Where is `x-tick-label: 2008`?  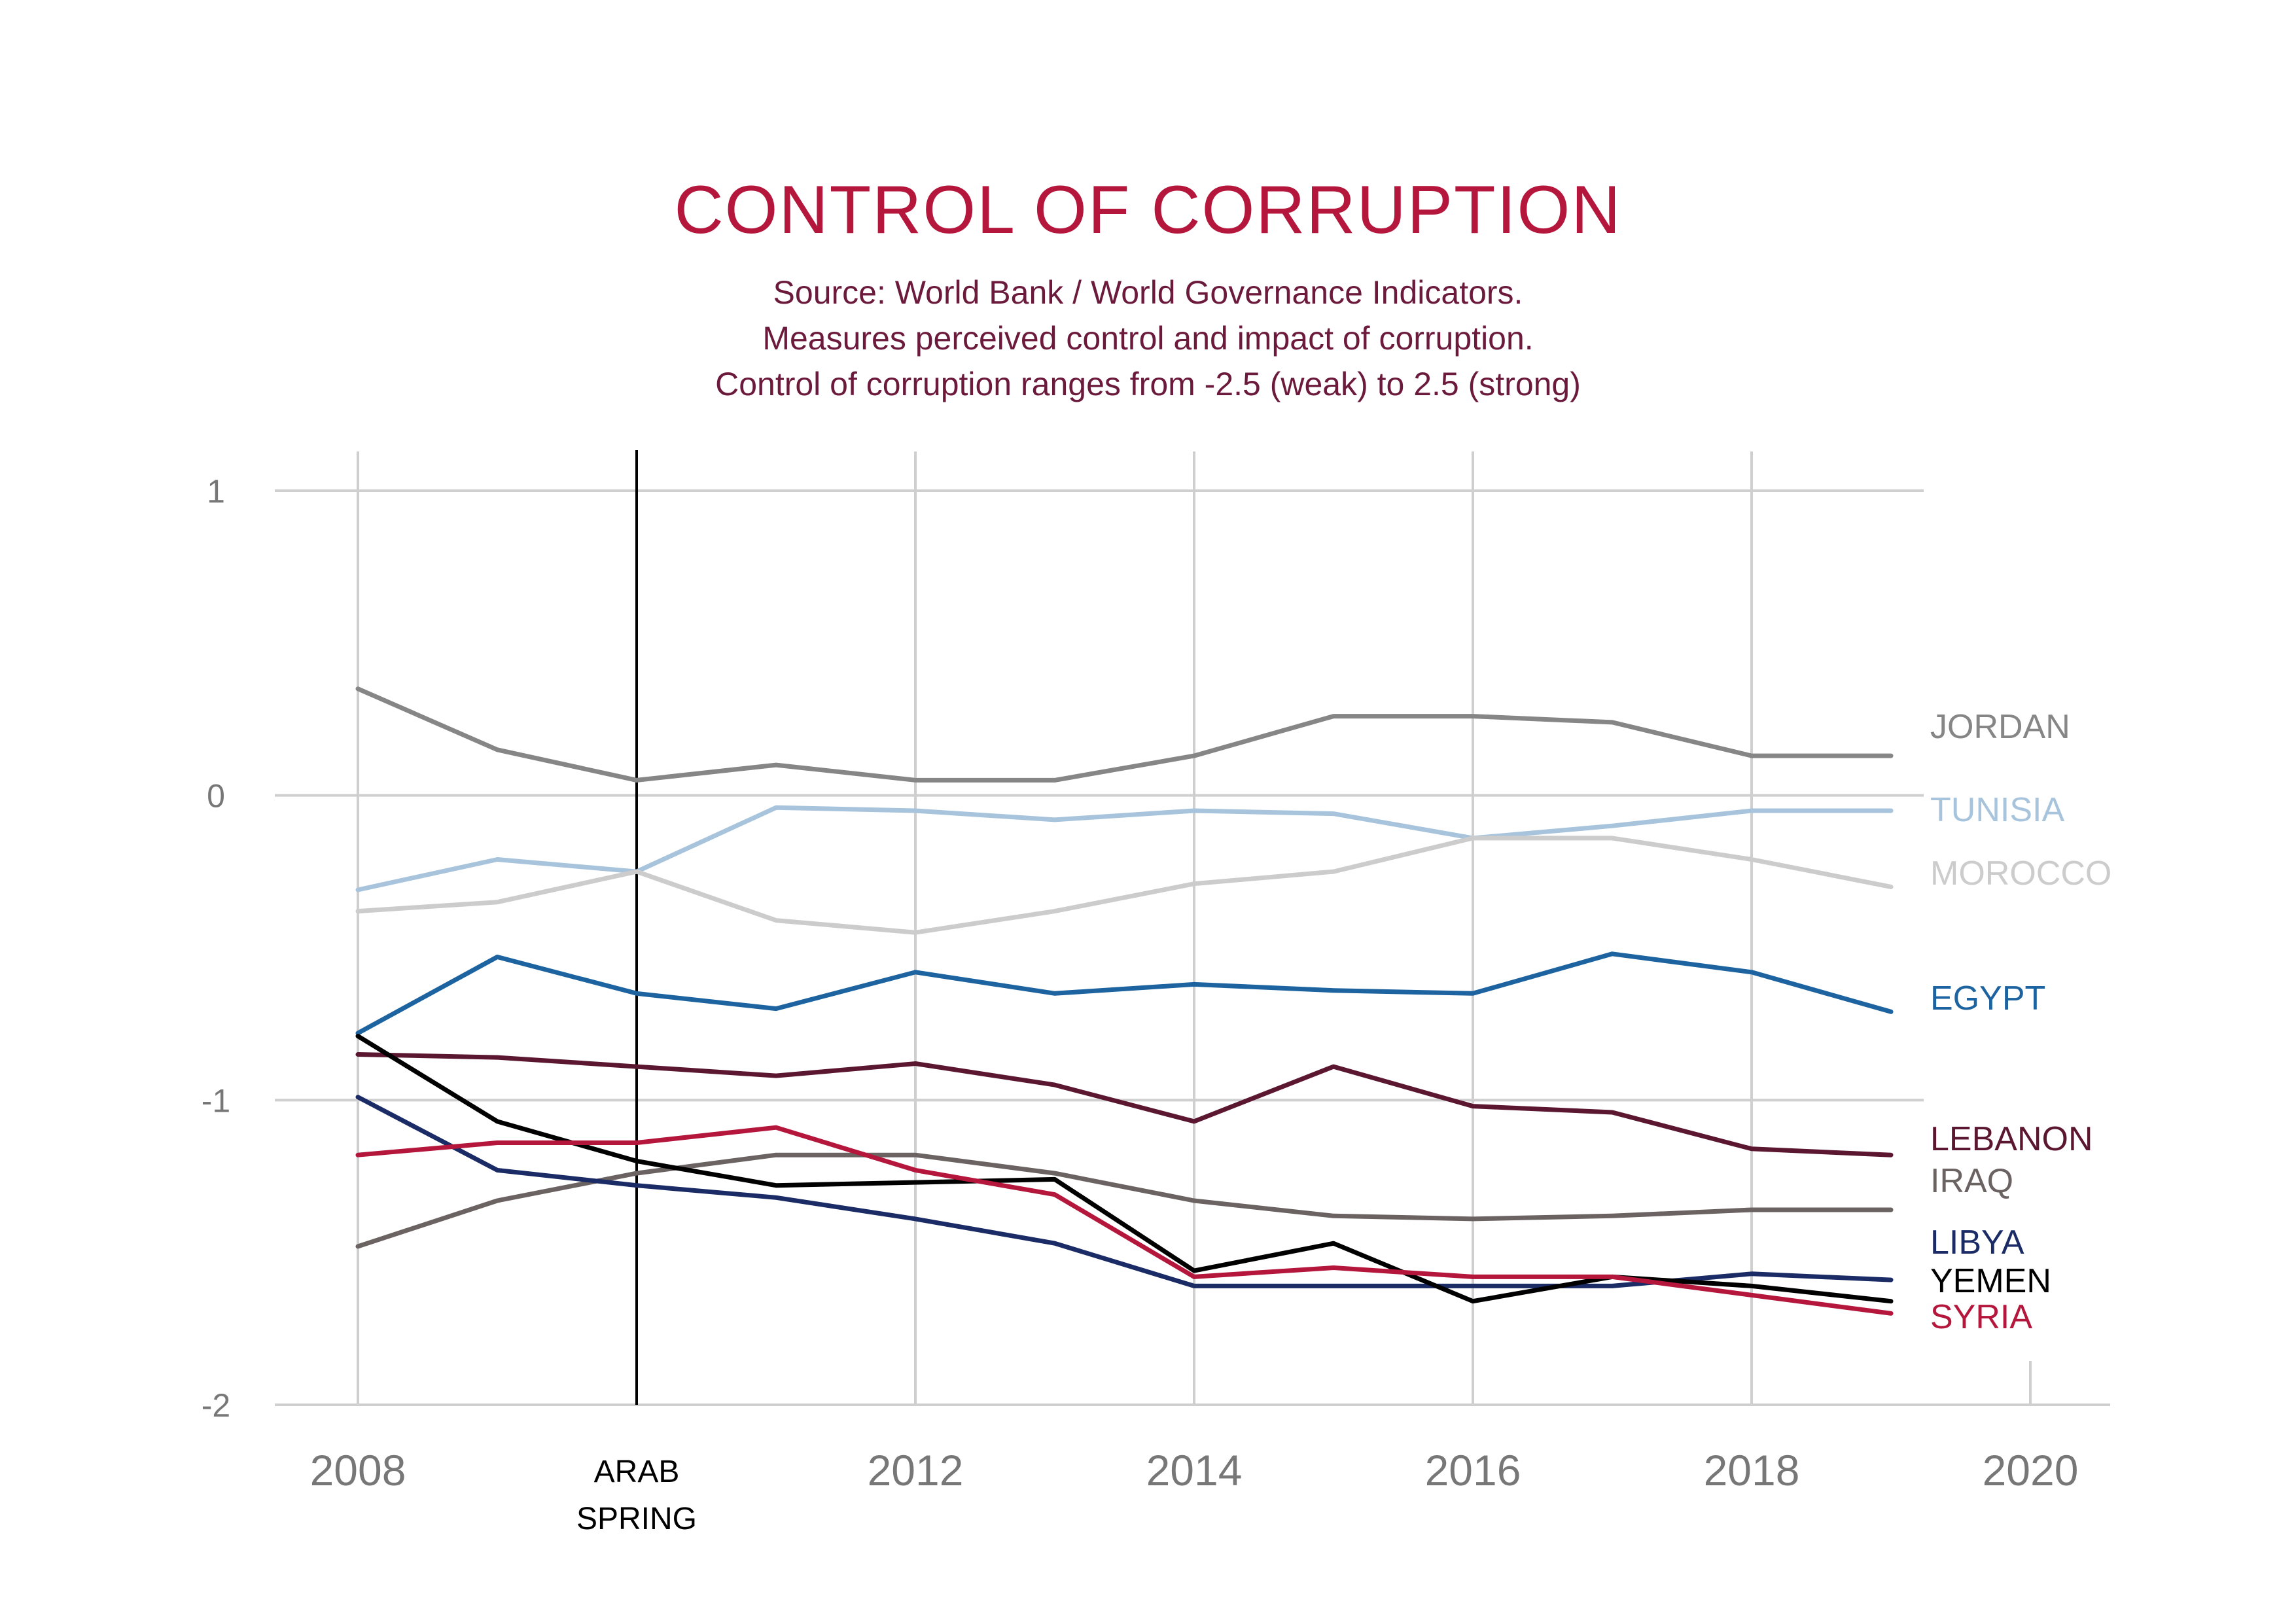
x-tick-label: 2008 is located at coordinates (358, 1470).